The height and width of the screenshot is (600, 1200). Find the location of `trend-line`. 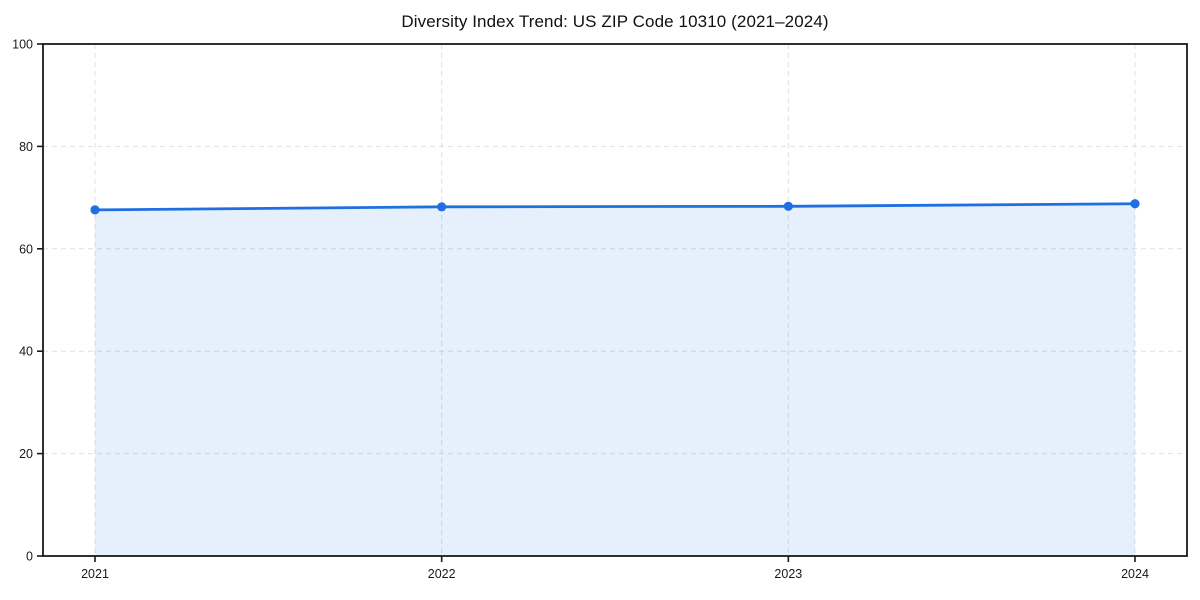

trend-line is located at coordinates (615, 207).